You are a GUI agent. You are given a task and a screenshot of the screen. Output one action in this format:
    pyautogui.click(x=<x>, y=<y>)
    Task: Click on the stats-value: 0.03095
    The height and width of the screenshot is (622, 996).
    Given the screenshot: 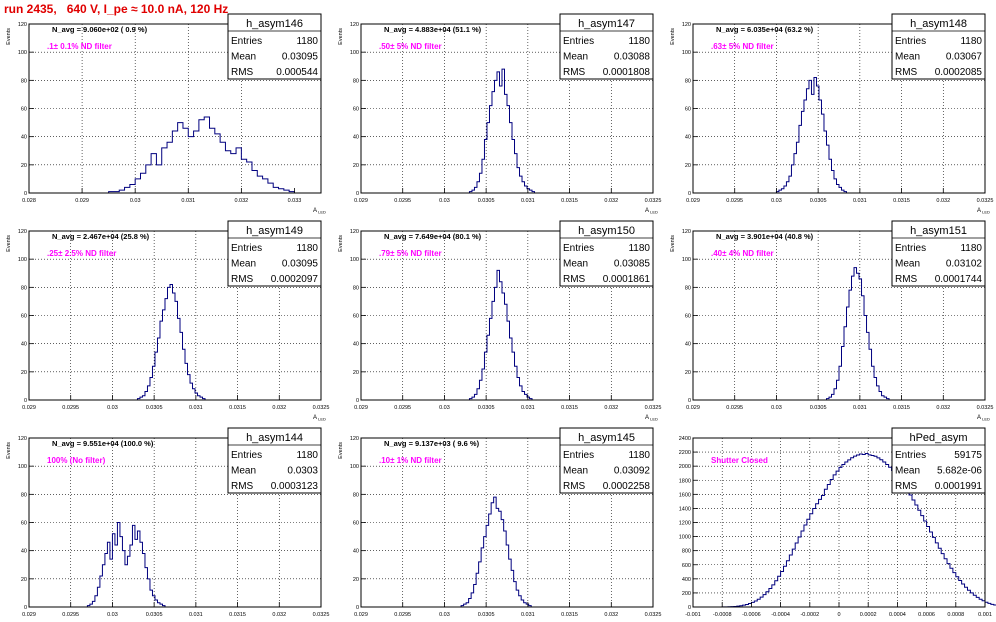 What is the action you would take?
    pyautogui.click(x=300, y=57)
    